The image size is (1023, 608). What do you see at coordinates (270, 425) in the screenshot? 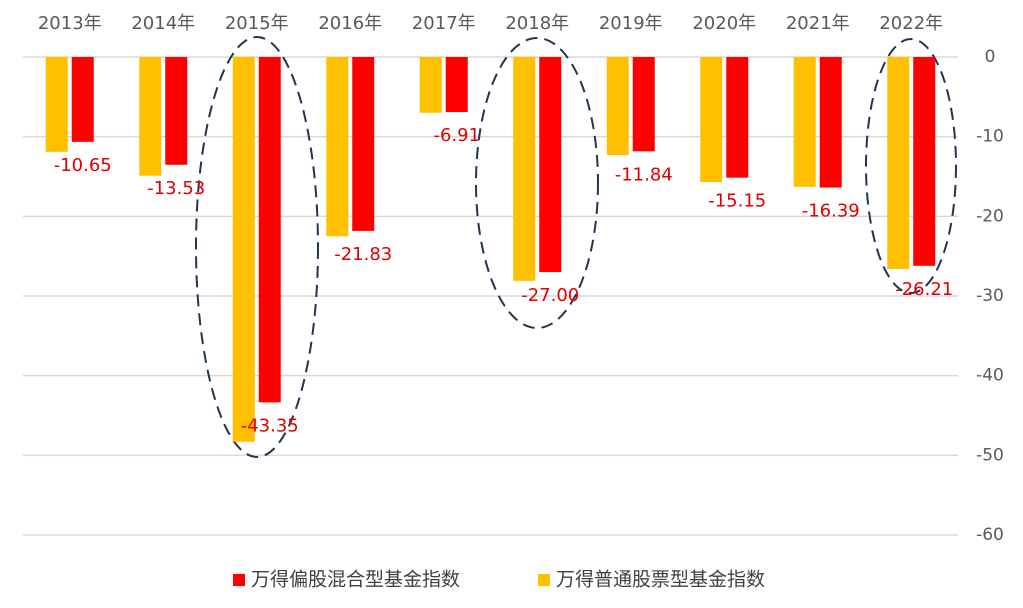
I see `value-label: -43.35` at bounding box center [270, 425].